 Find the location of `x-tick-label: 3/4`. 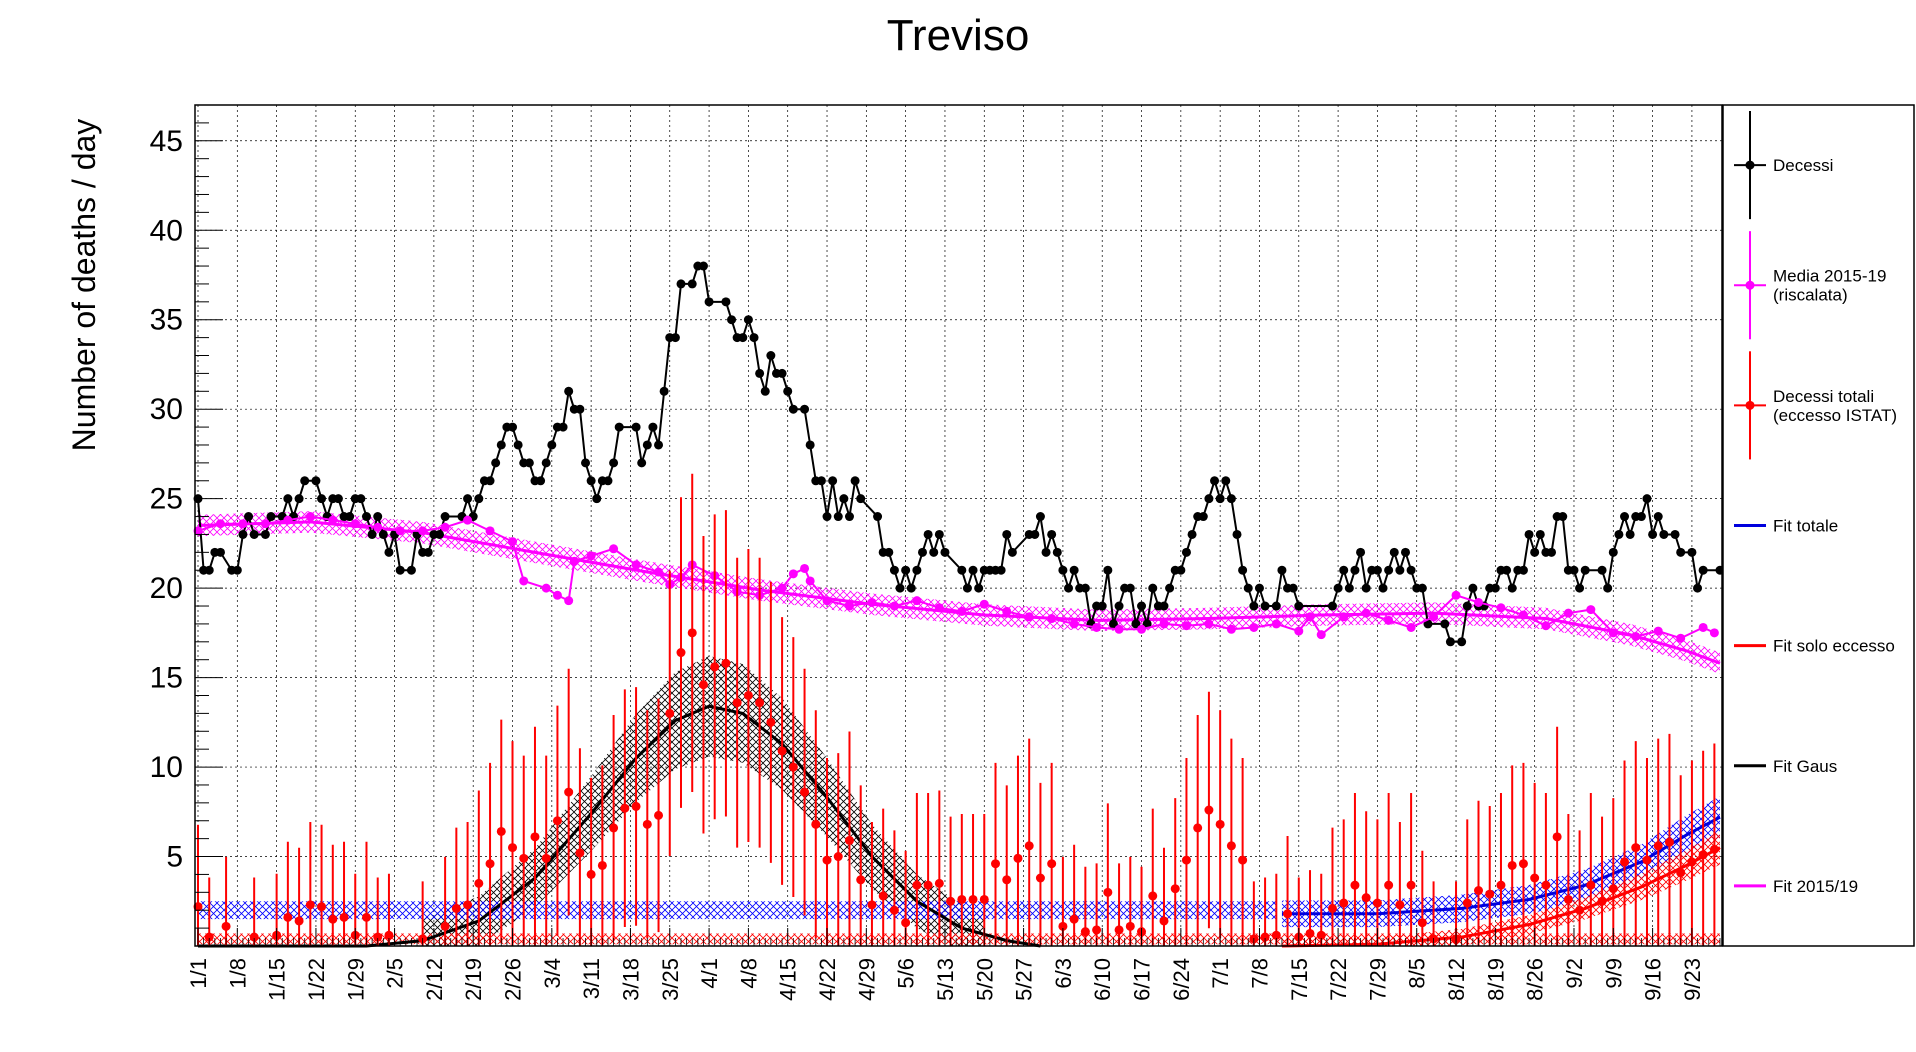

x-tick-label: 3/4 is located at coordinates (552, 973).